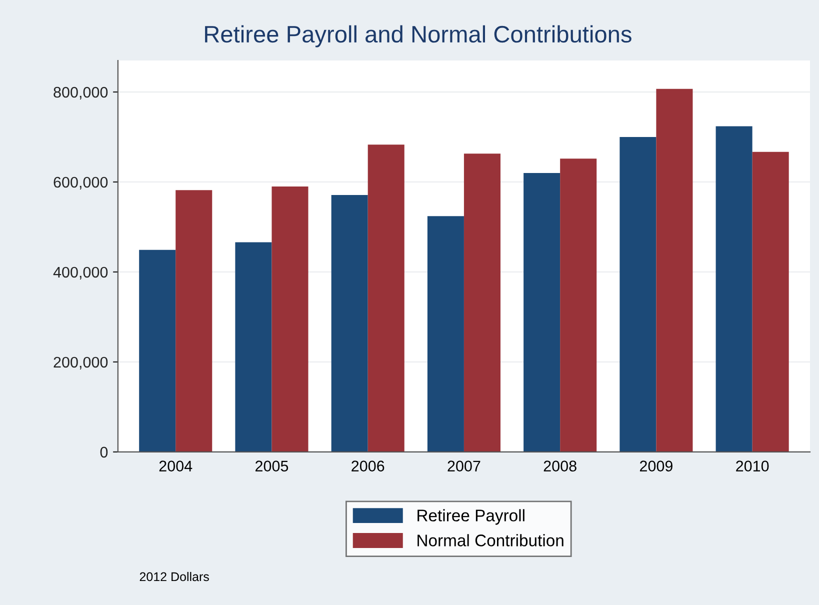  What do you see at coordinates (104, 452) in the screenshot?
I see `y-tick-label: 0` at bounding box center [104, 452].